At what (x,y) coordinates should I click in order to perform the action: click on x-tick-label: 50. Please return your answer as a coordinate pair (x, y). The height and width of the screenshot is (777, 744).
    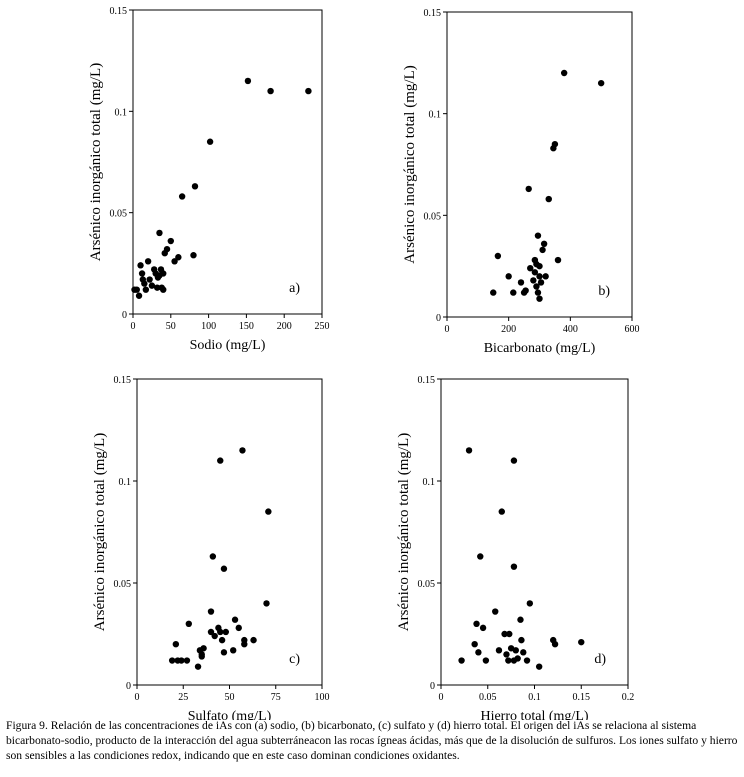
    Looking at the image, I should click on (230, 697).